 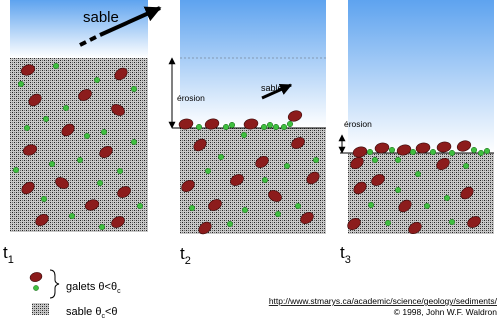 I want to click on panel-t1-clasts, so click(x=78, y=146).